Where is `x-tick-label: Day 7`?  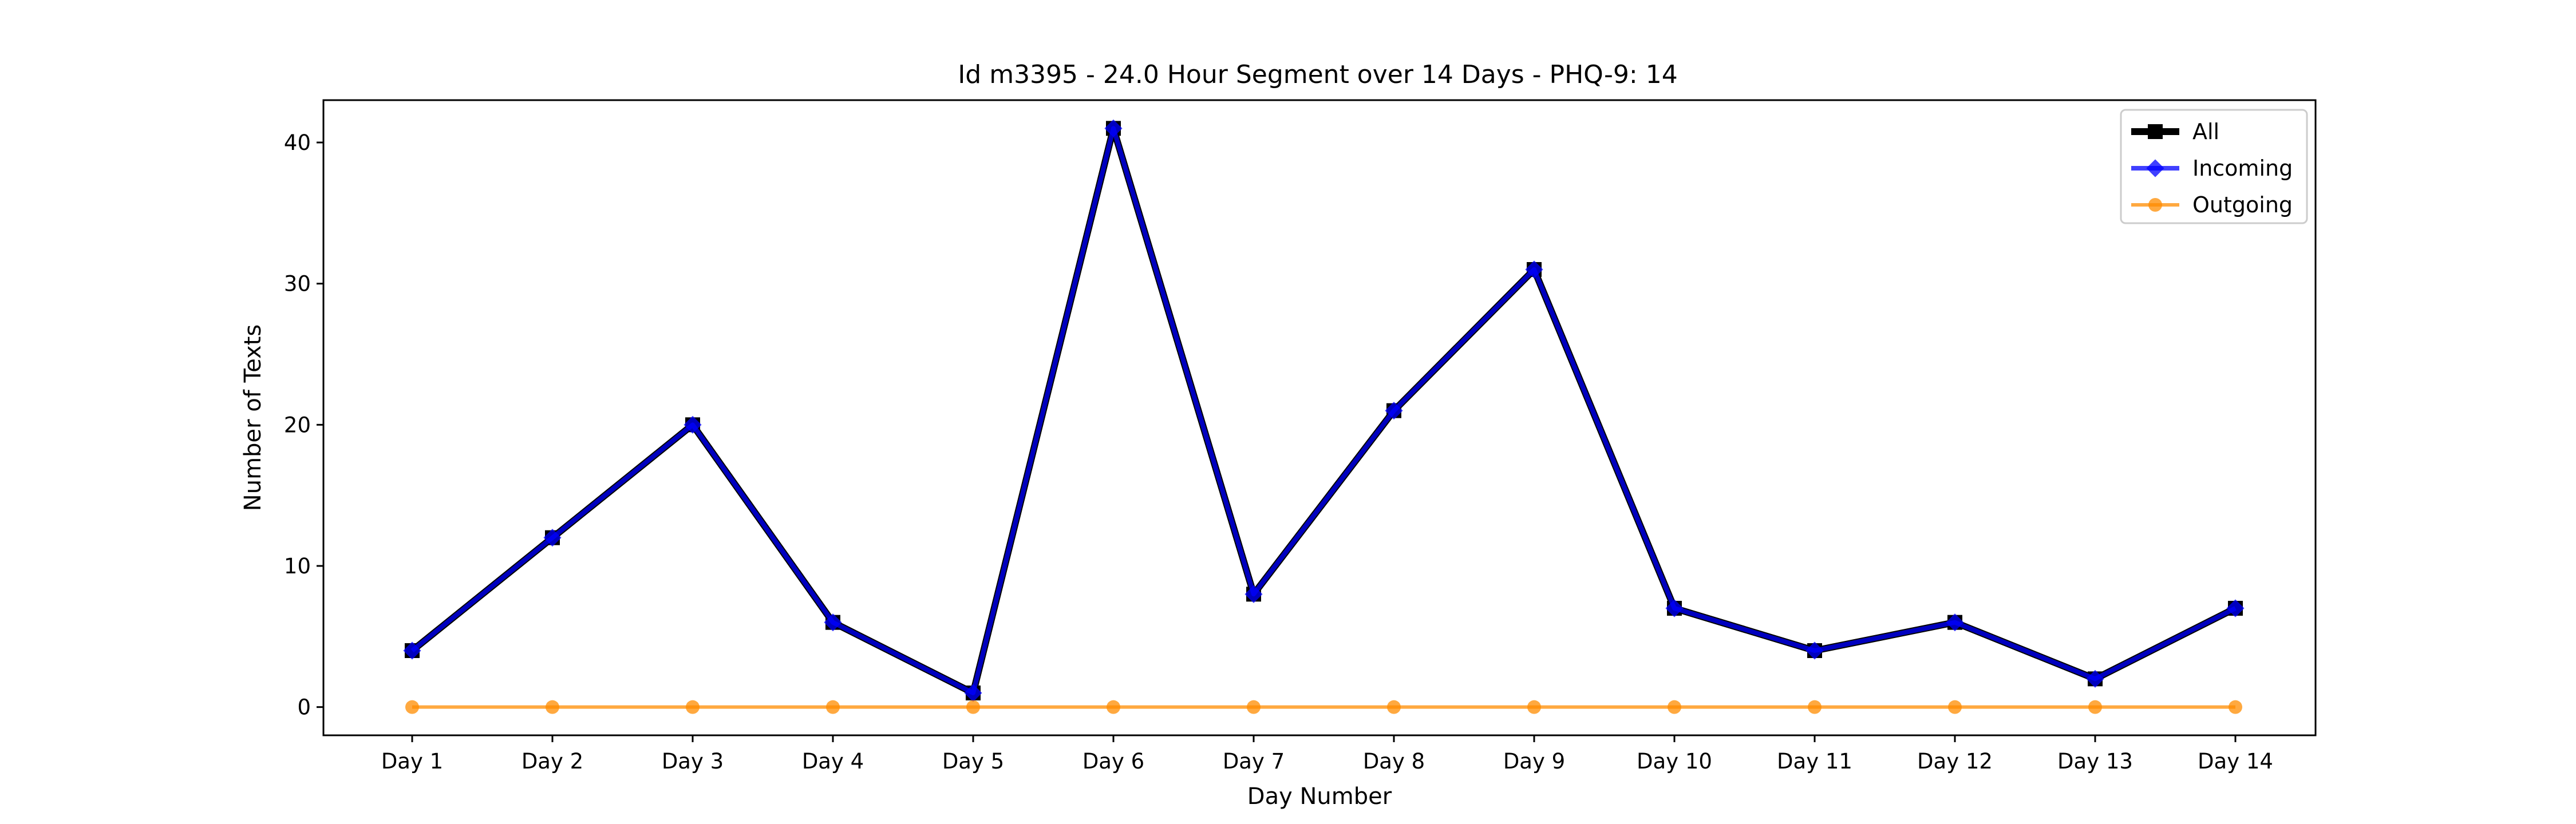
x-tick-label: Day 7 is located at coordinates (1254, 761).